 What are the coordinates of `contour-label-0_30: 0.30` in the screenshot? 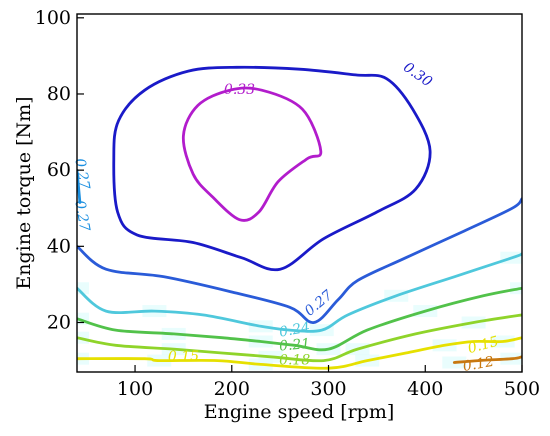 It's located at (417, 74).